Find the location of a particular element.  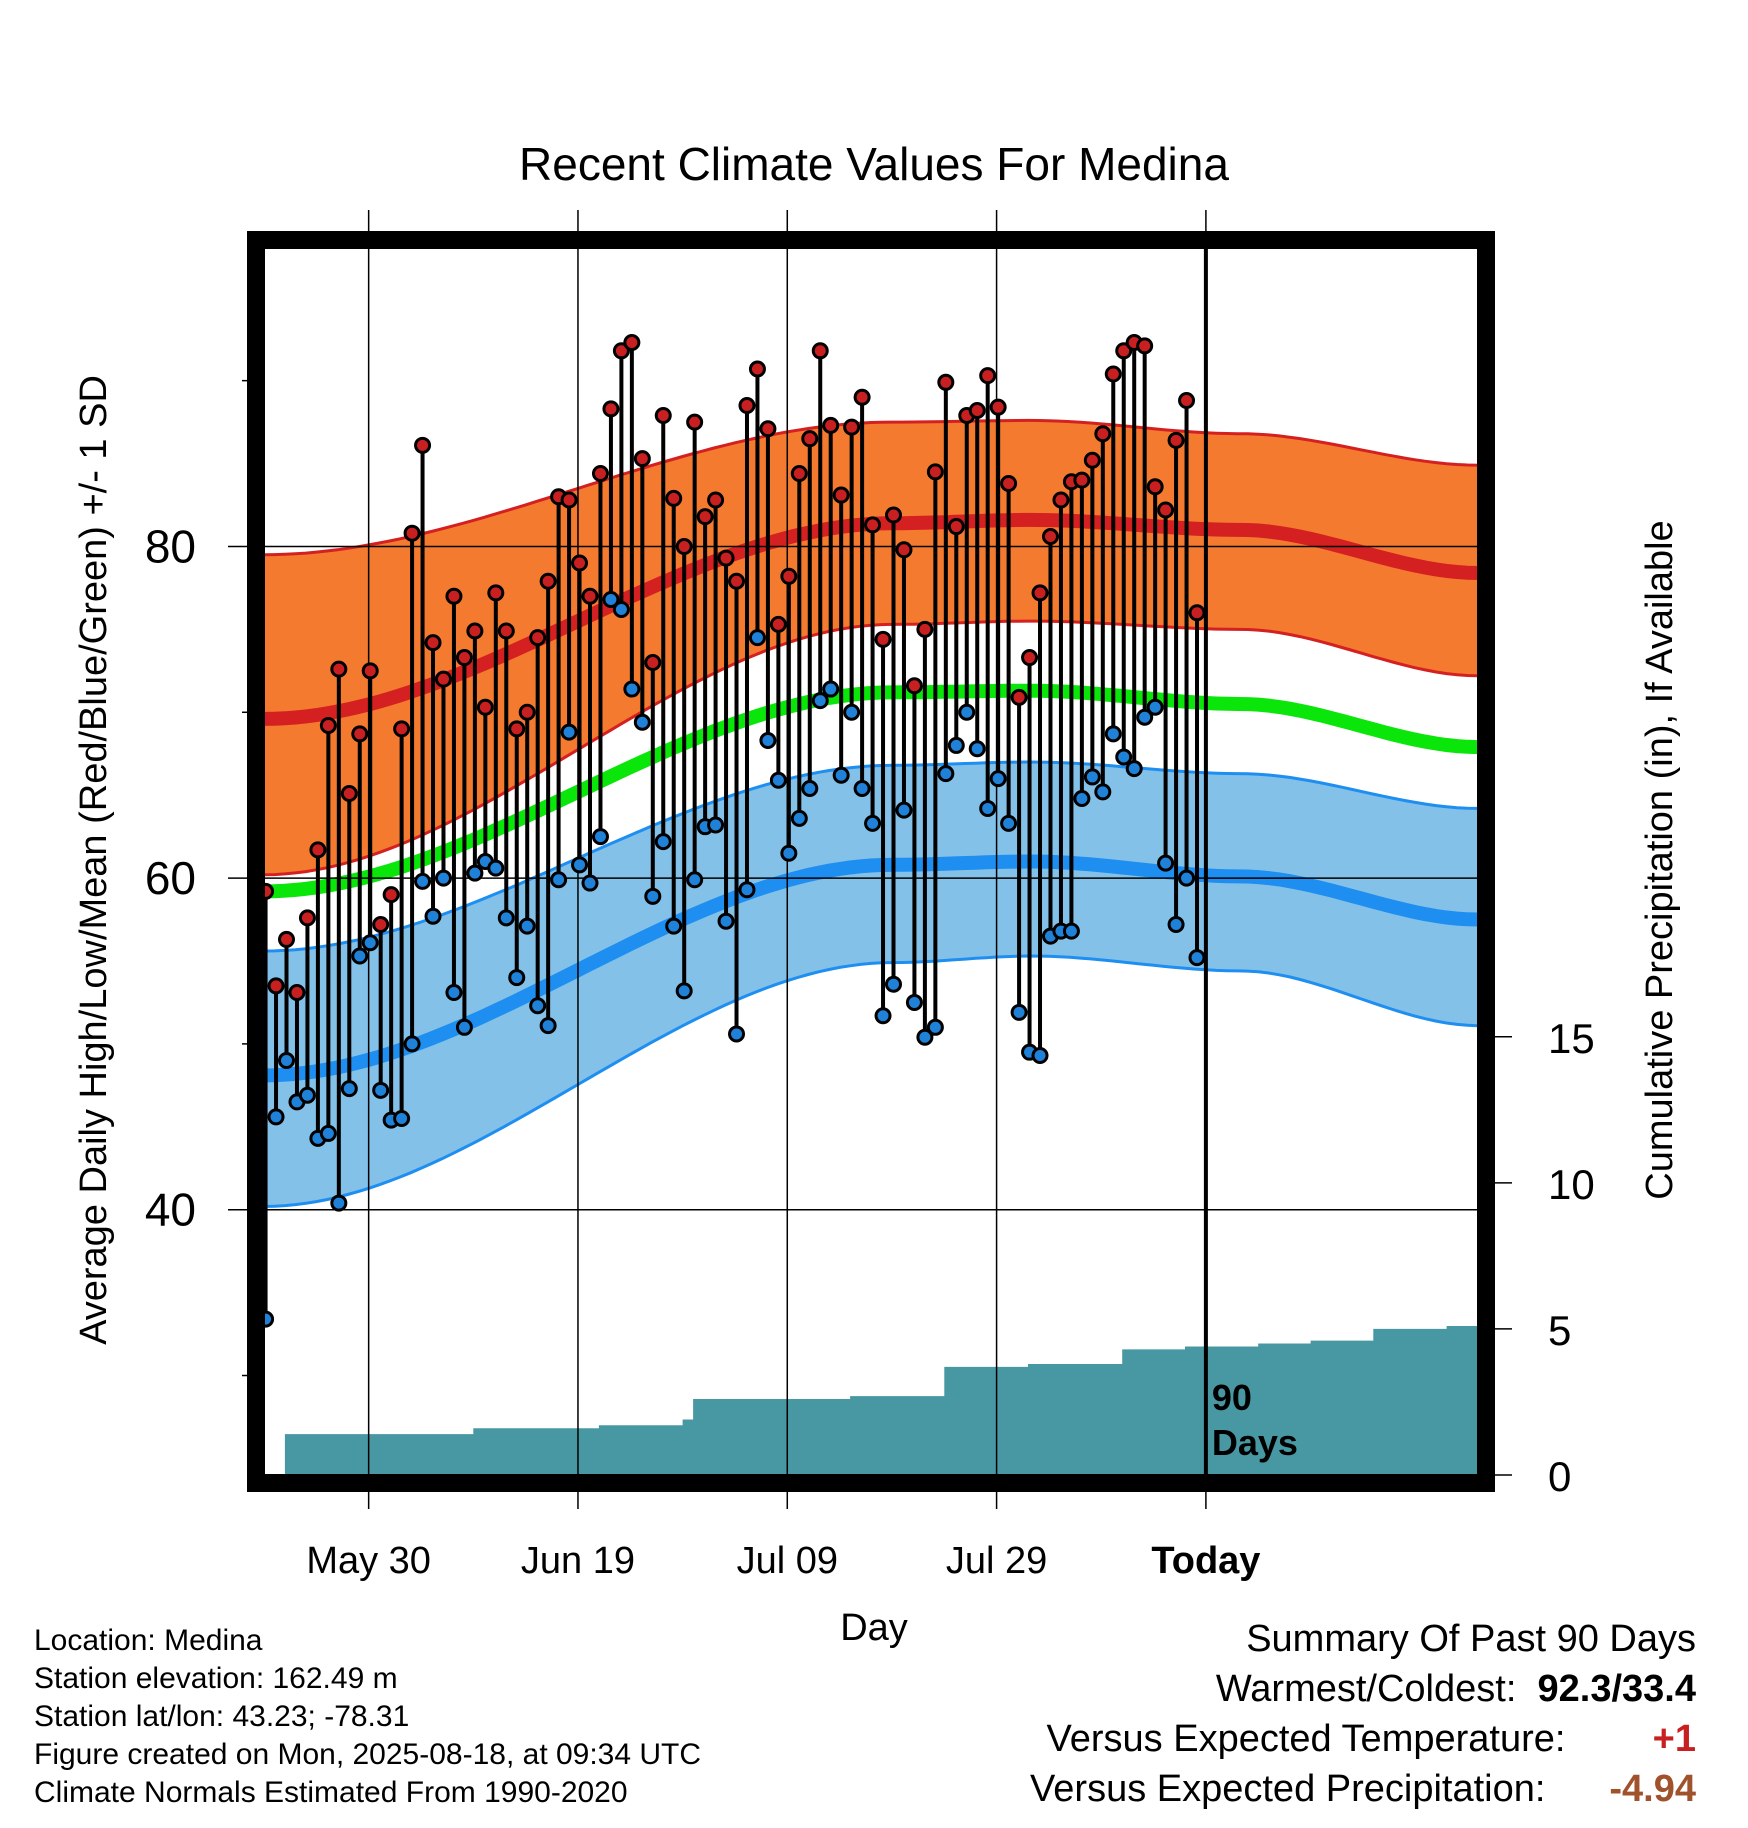

precip-label: Versus Expected Precipitation: is located at coordinates (1288, 1789).